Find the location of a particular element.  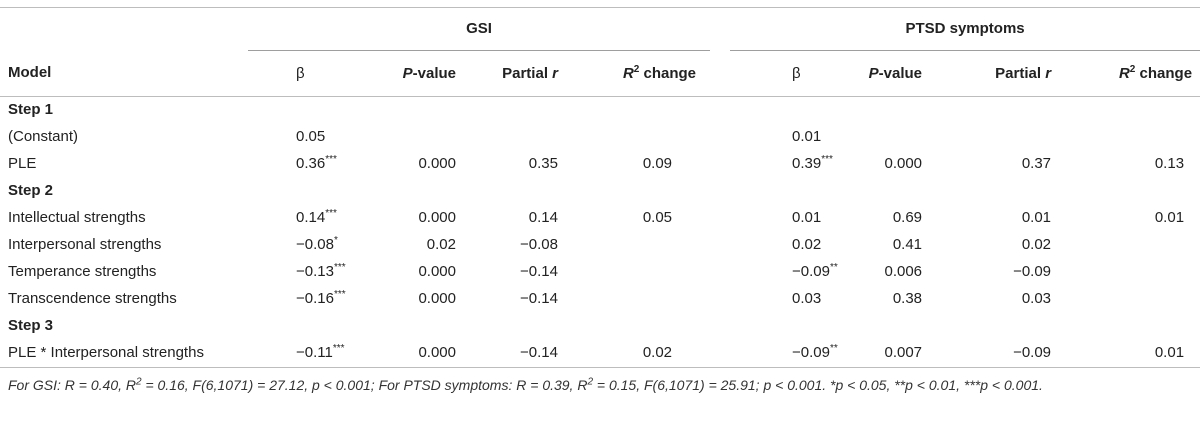

significance-marker: * is located at coordinates (335, 240).